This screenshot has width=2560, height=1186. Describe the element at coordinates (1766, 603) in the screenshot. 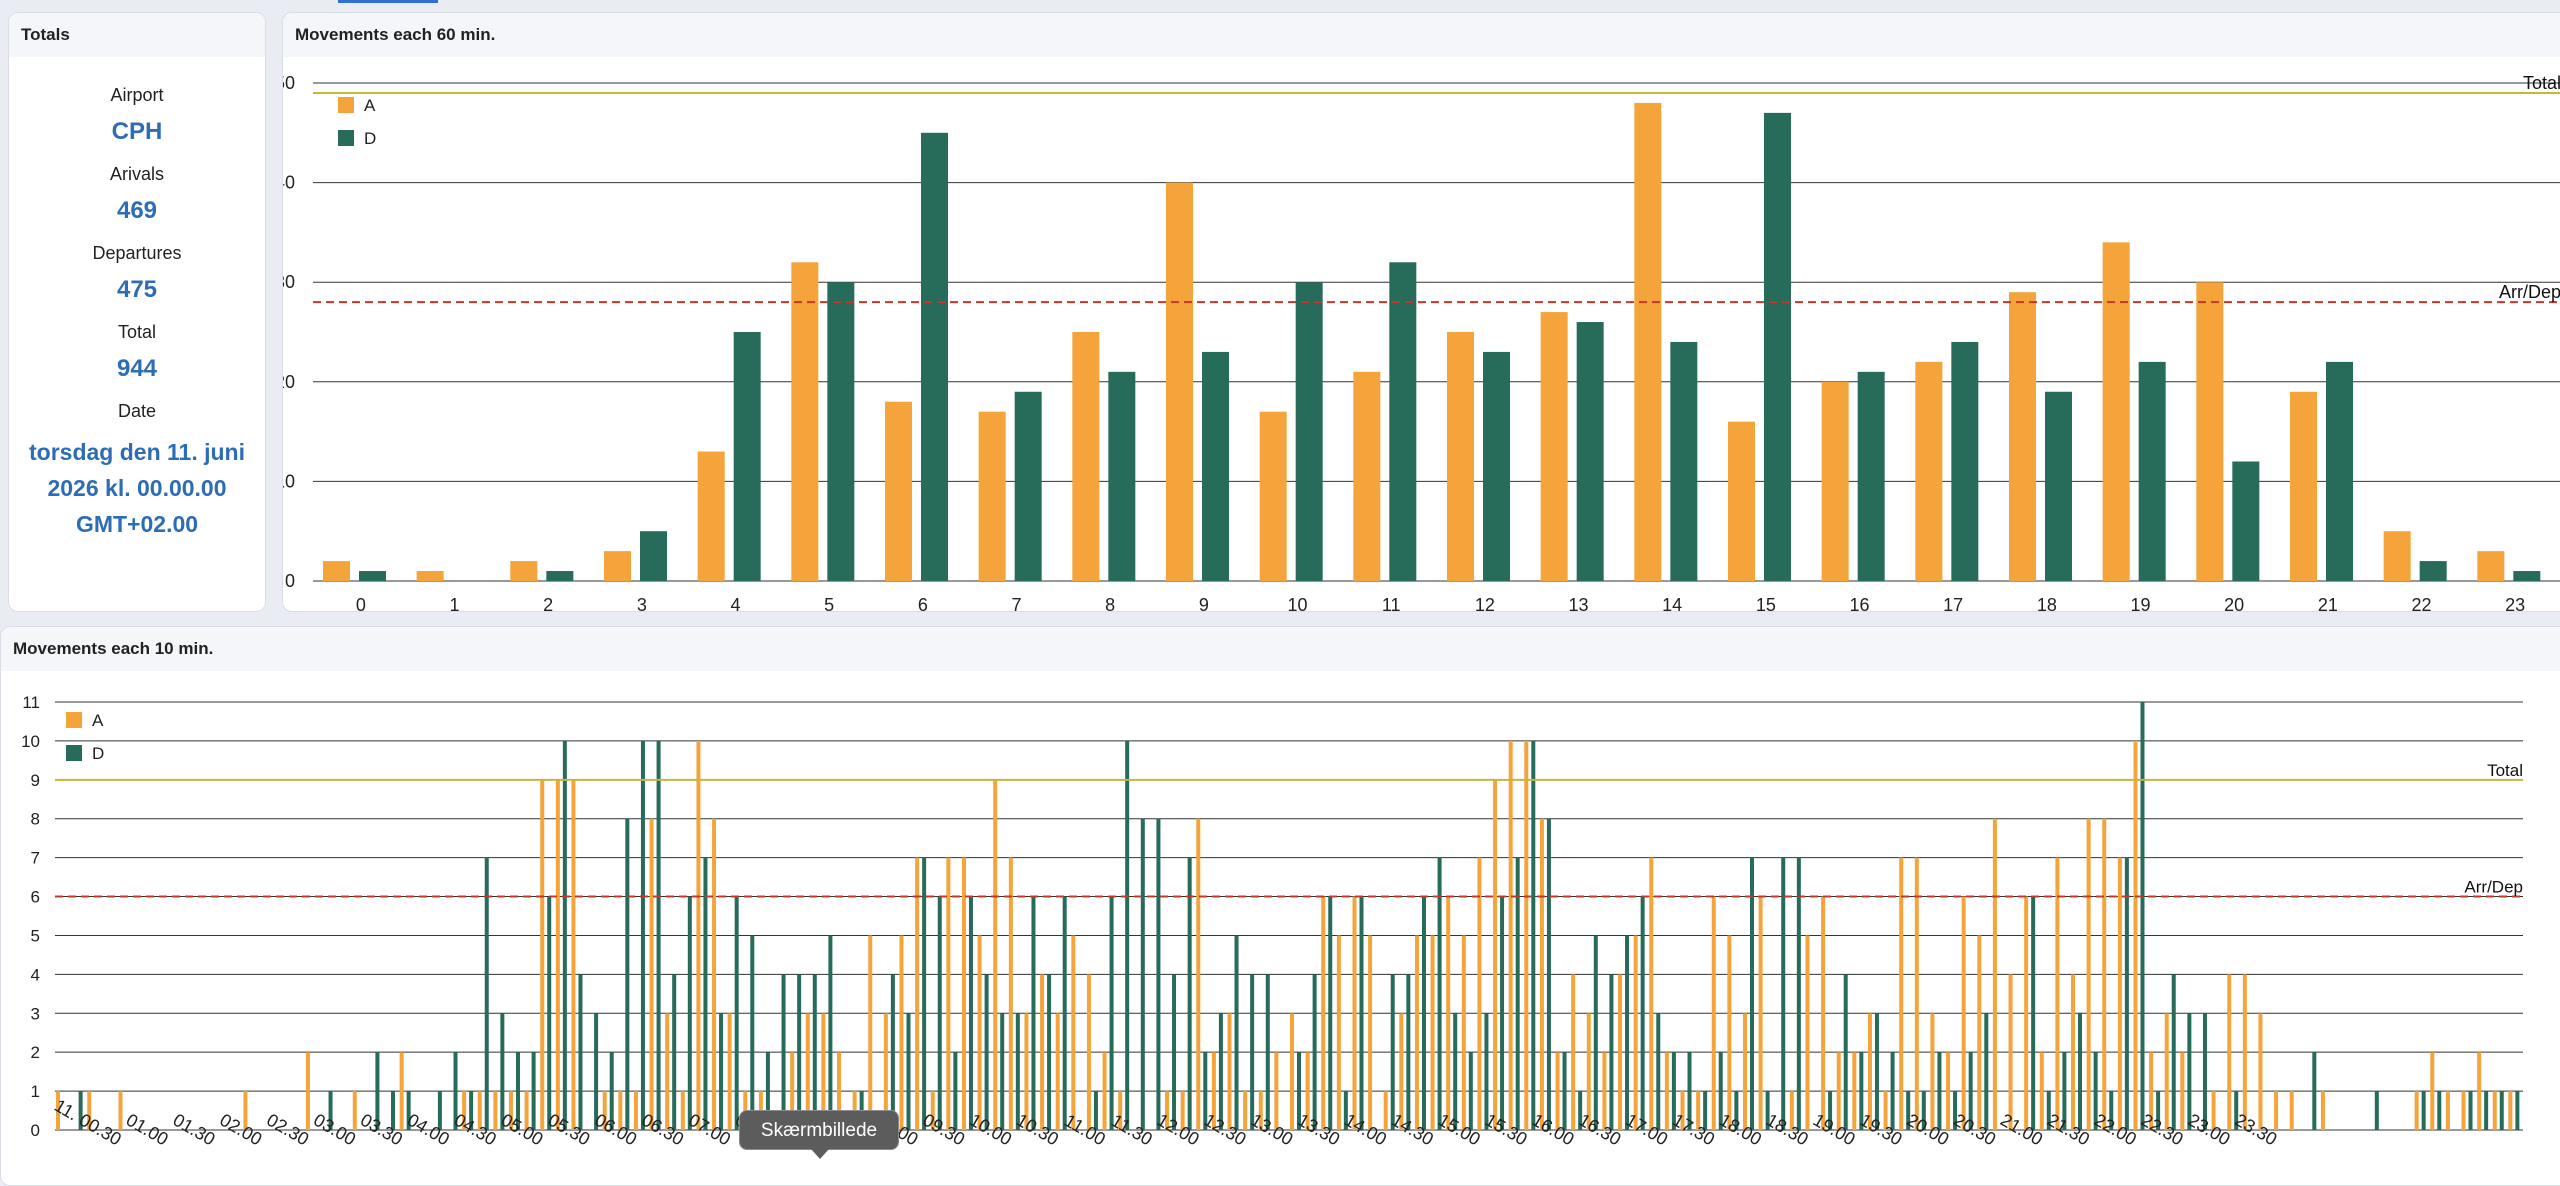

I see `x-tick-label: 15` at that location.